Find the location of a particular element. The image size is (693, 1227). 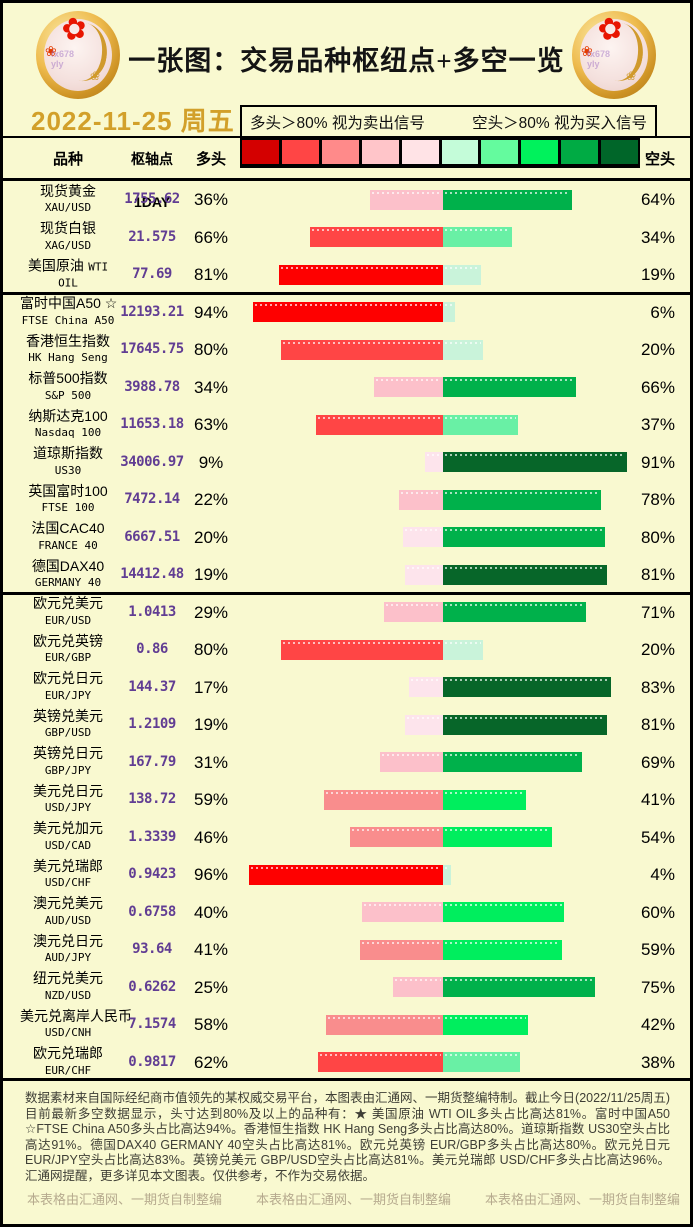

table-row: 欧元兑英镑 EUR/GBP 0.86 80% 20% is located at coordinates (346, 650).